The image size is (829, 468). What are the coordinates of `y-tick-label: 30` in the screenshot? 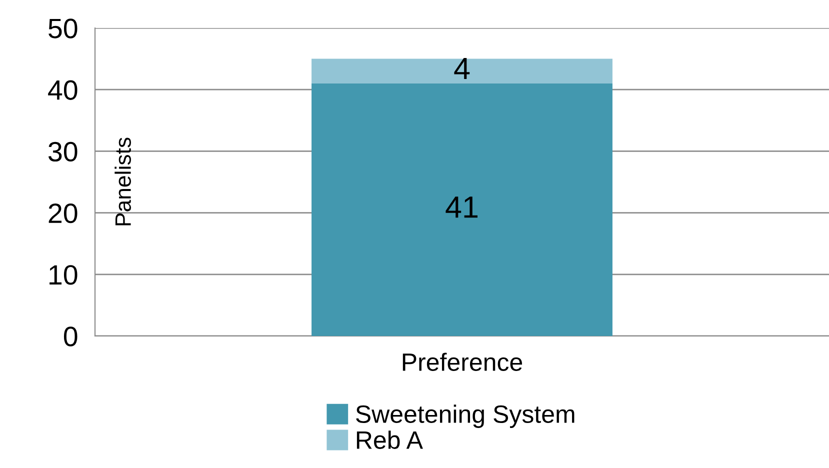 It's located at (63, 152).